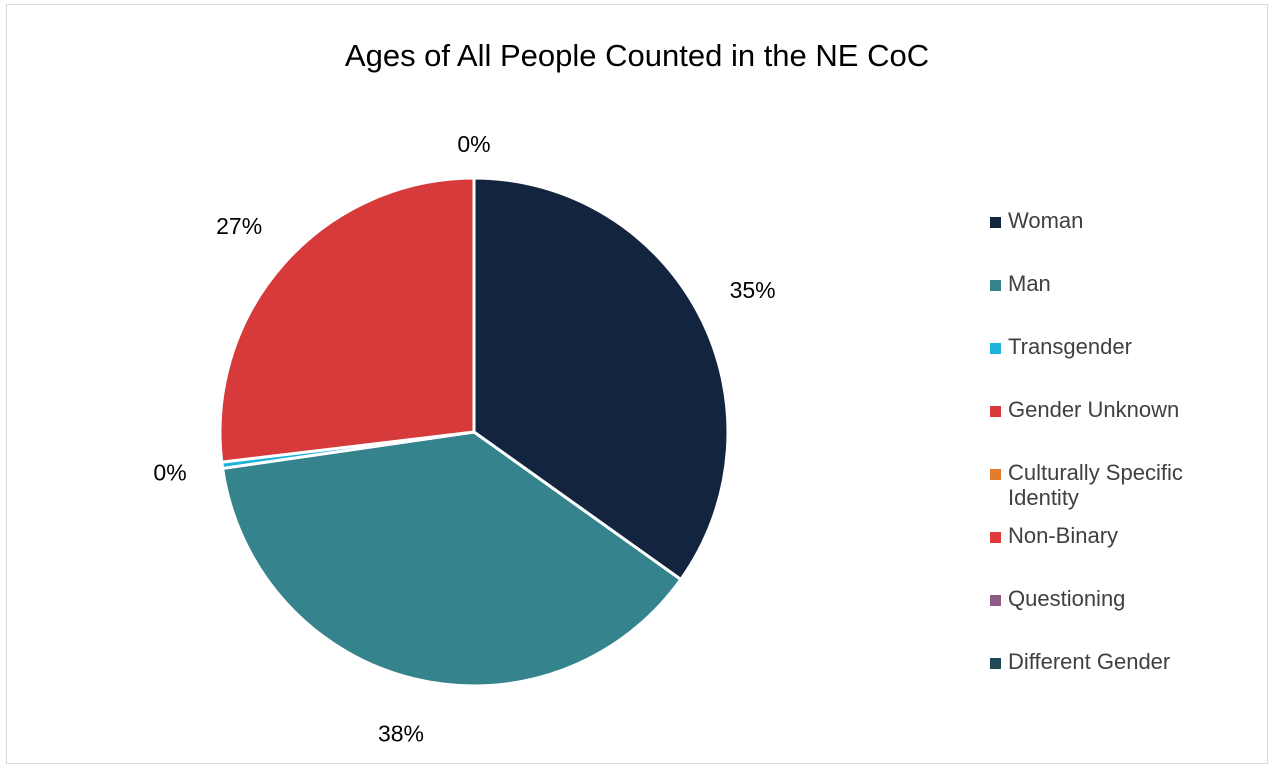  Describe the element at coordinates (1067, 598) in the screenshot. I see `legend-label: Questioning` at that location.